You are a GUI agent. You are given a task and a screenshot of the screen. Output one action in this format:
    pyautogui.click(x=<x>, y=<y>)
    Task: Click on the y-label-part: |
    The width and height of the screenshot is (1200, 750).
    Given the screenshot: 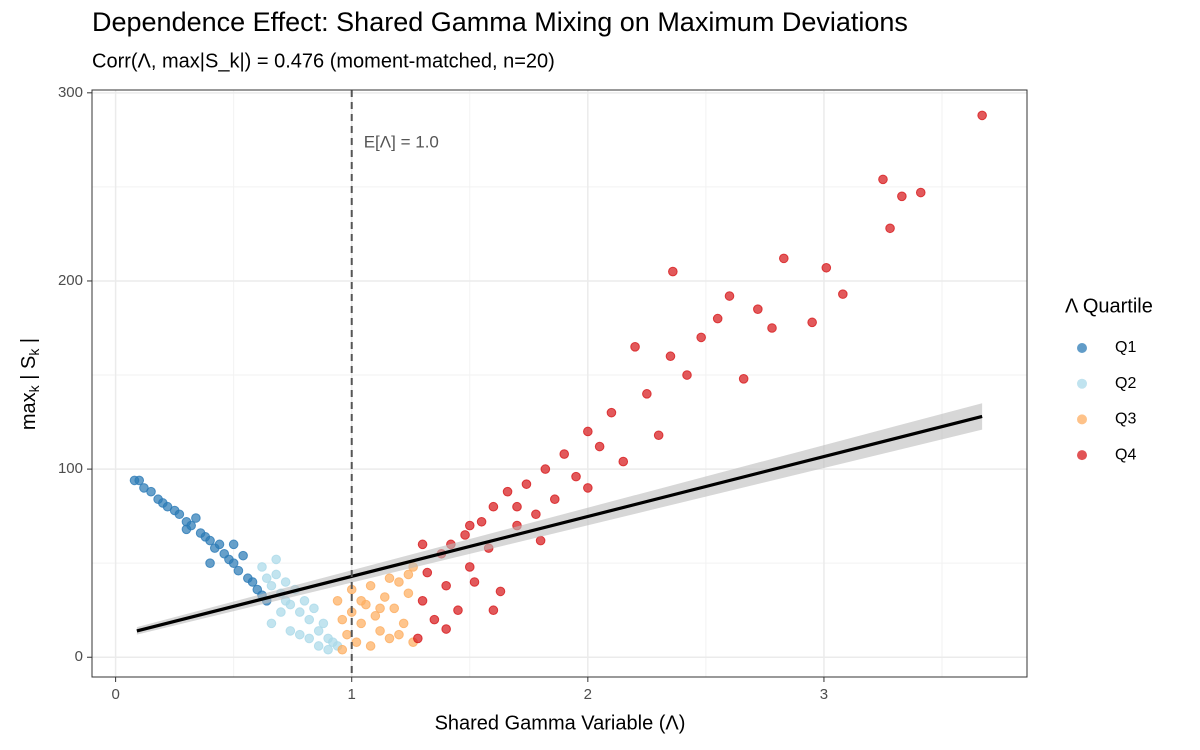 What is the action you would take?
    pyautogui.click(x=29, y=343)
    